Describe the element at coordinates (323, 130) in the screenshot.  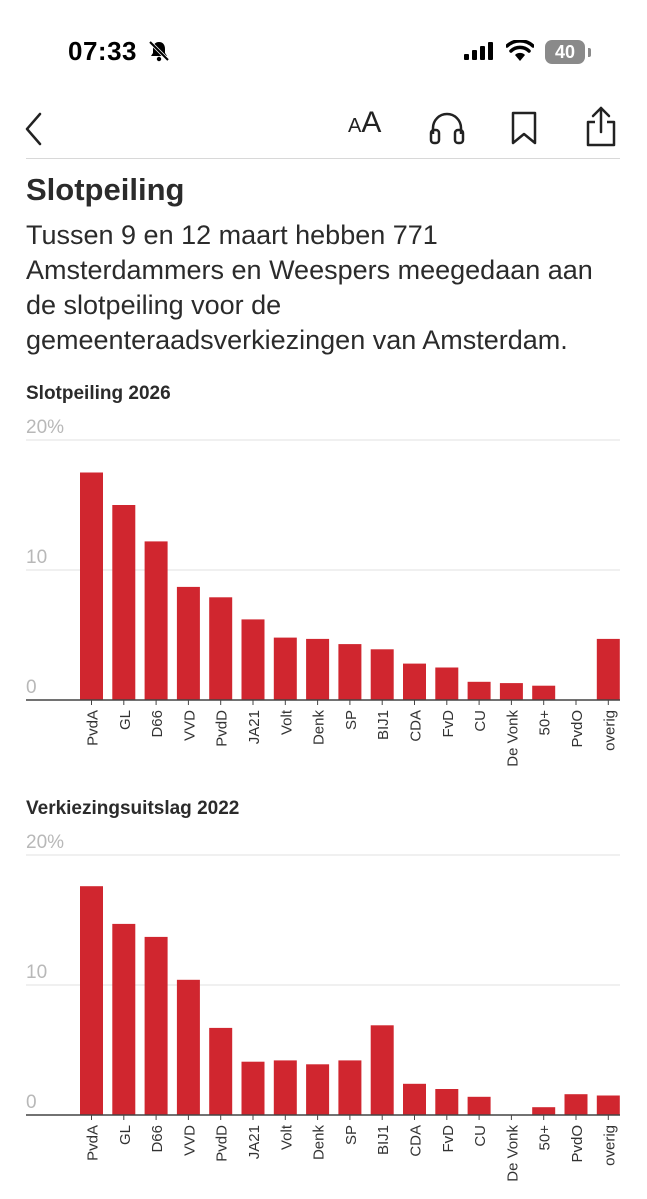
I see `article-toolbar: AA` at that location.